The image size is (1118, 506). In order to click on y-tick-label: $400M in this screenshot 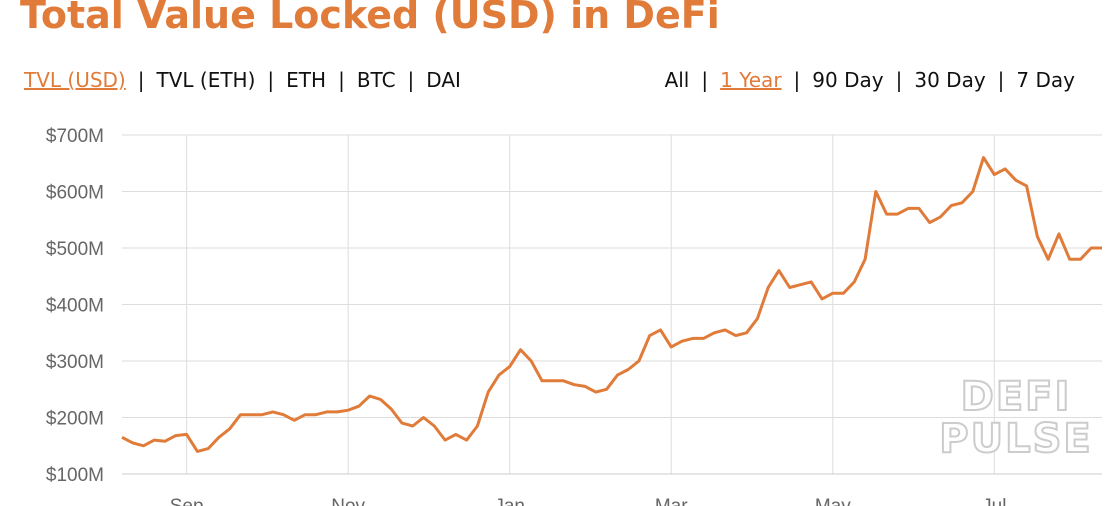, I will do `click(75, 306)`.